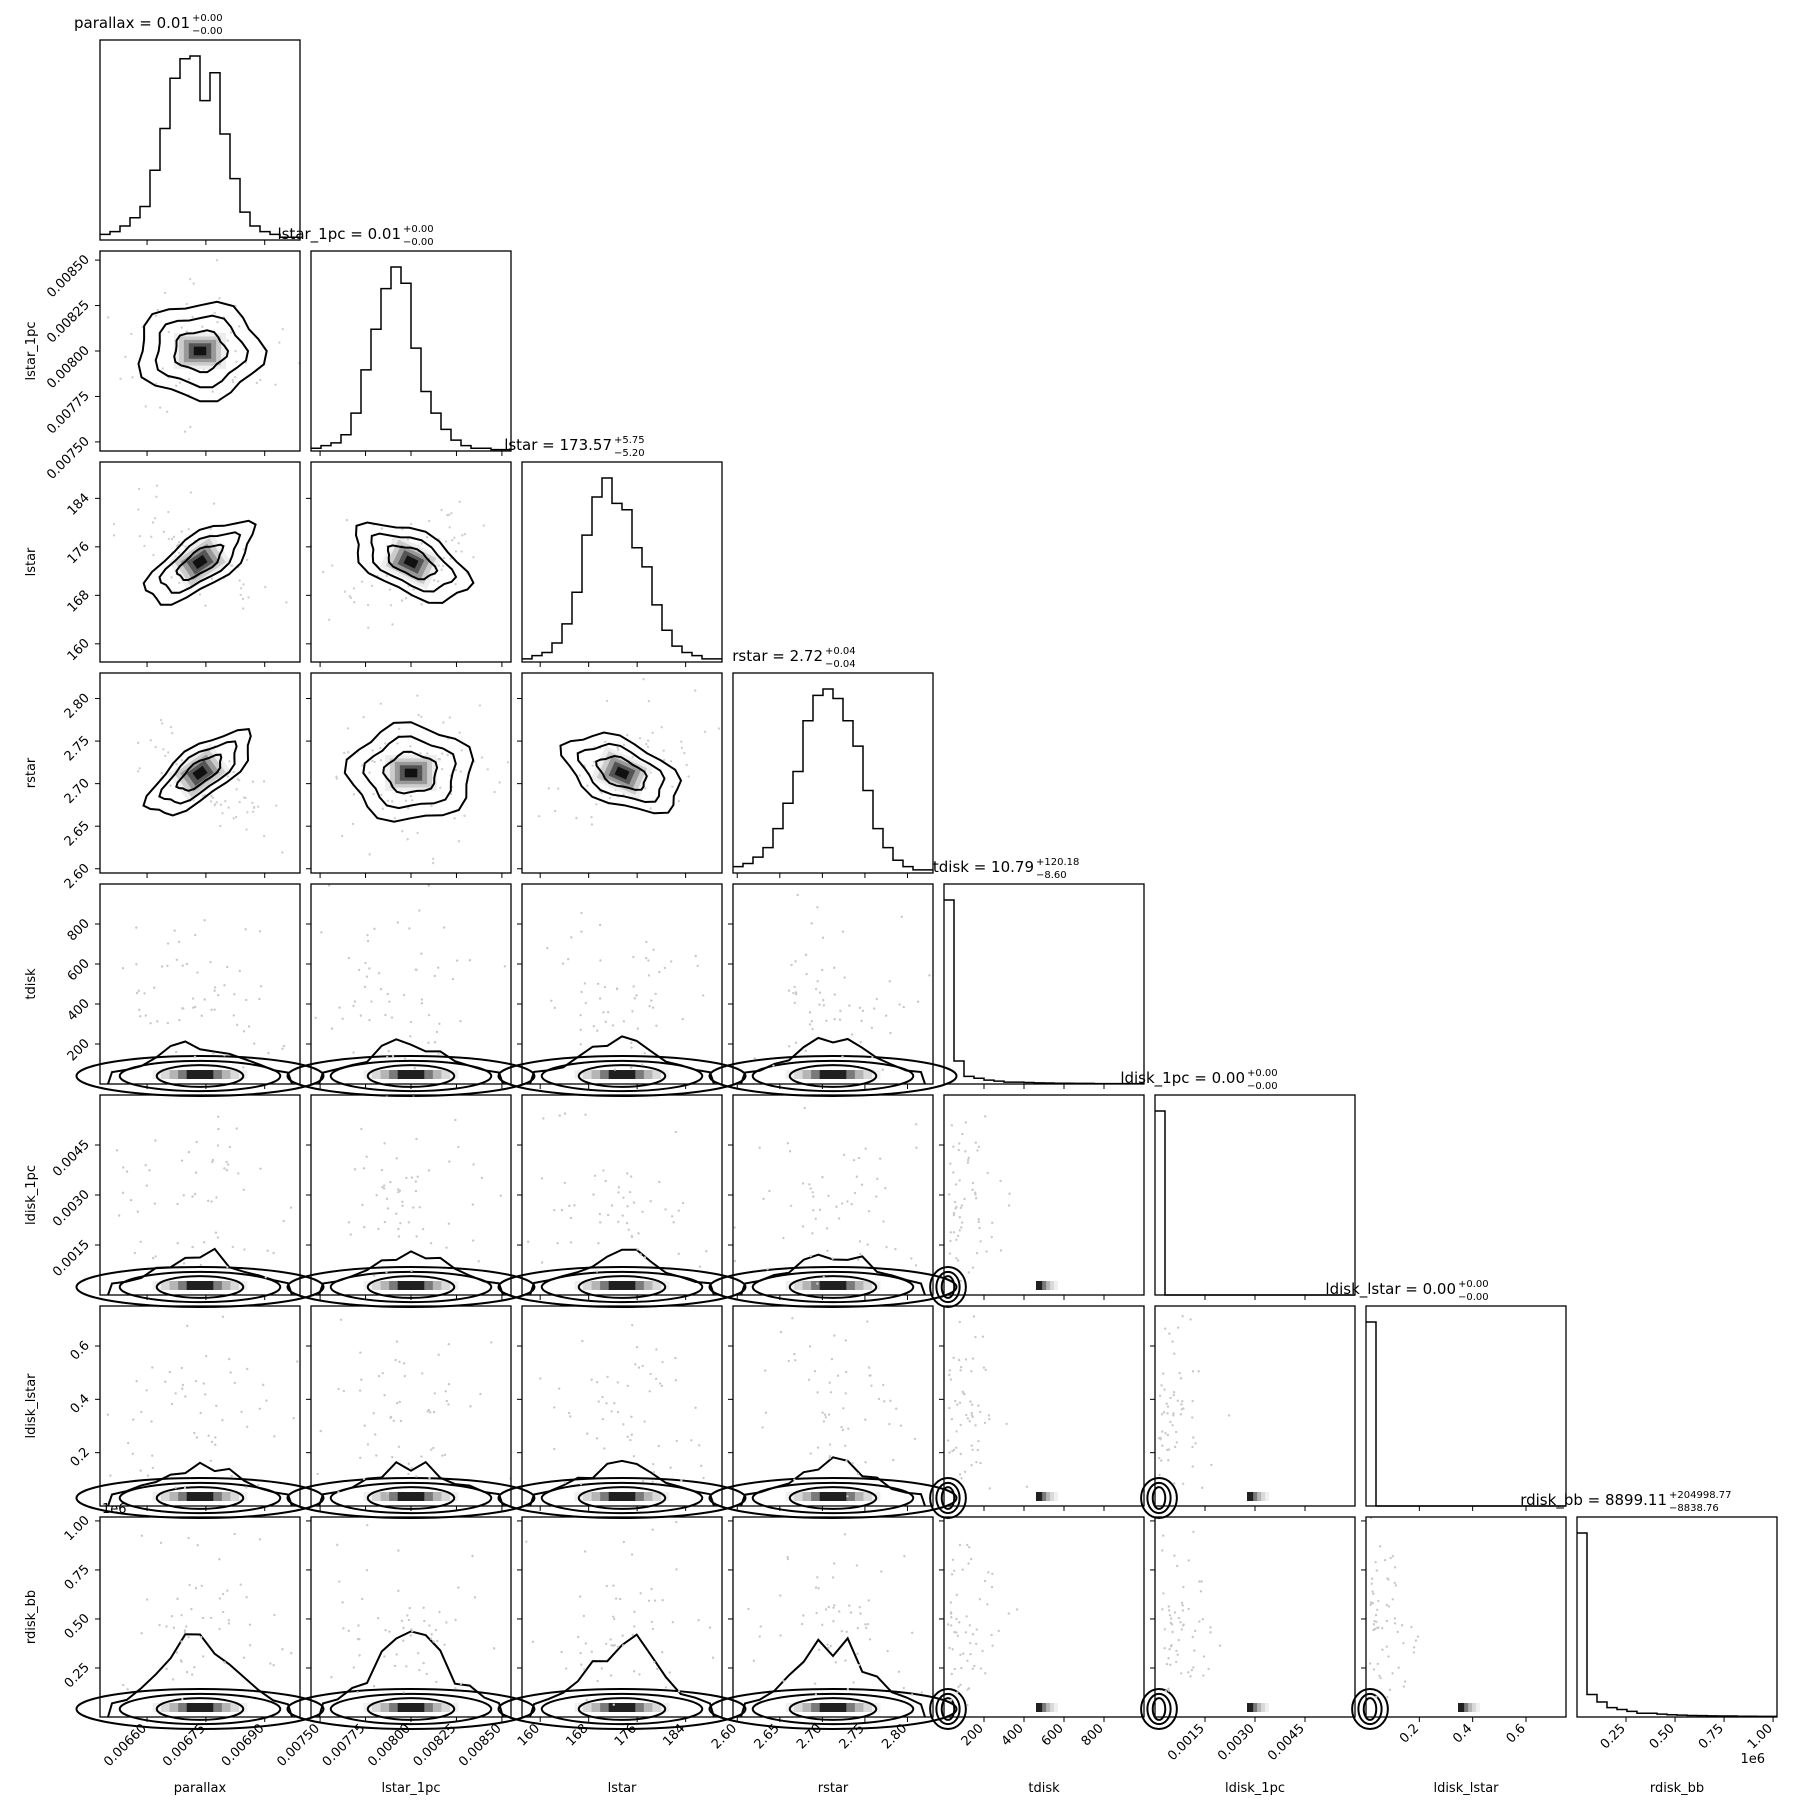 The height and width of the screenshot is (1809, 1809). I want to click on y-axis-label-ldisk_1pc: ldisk_1pc, so click(31, 1195).